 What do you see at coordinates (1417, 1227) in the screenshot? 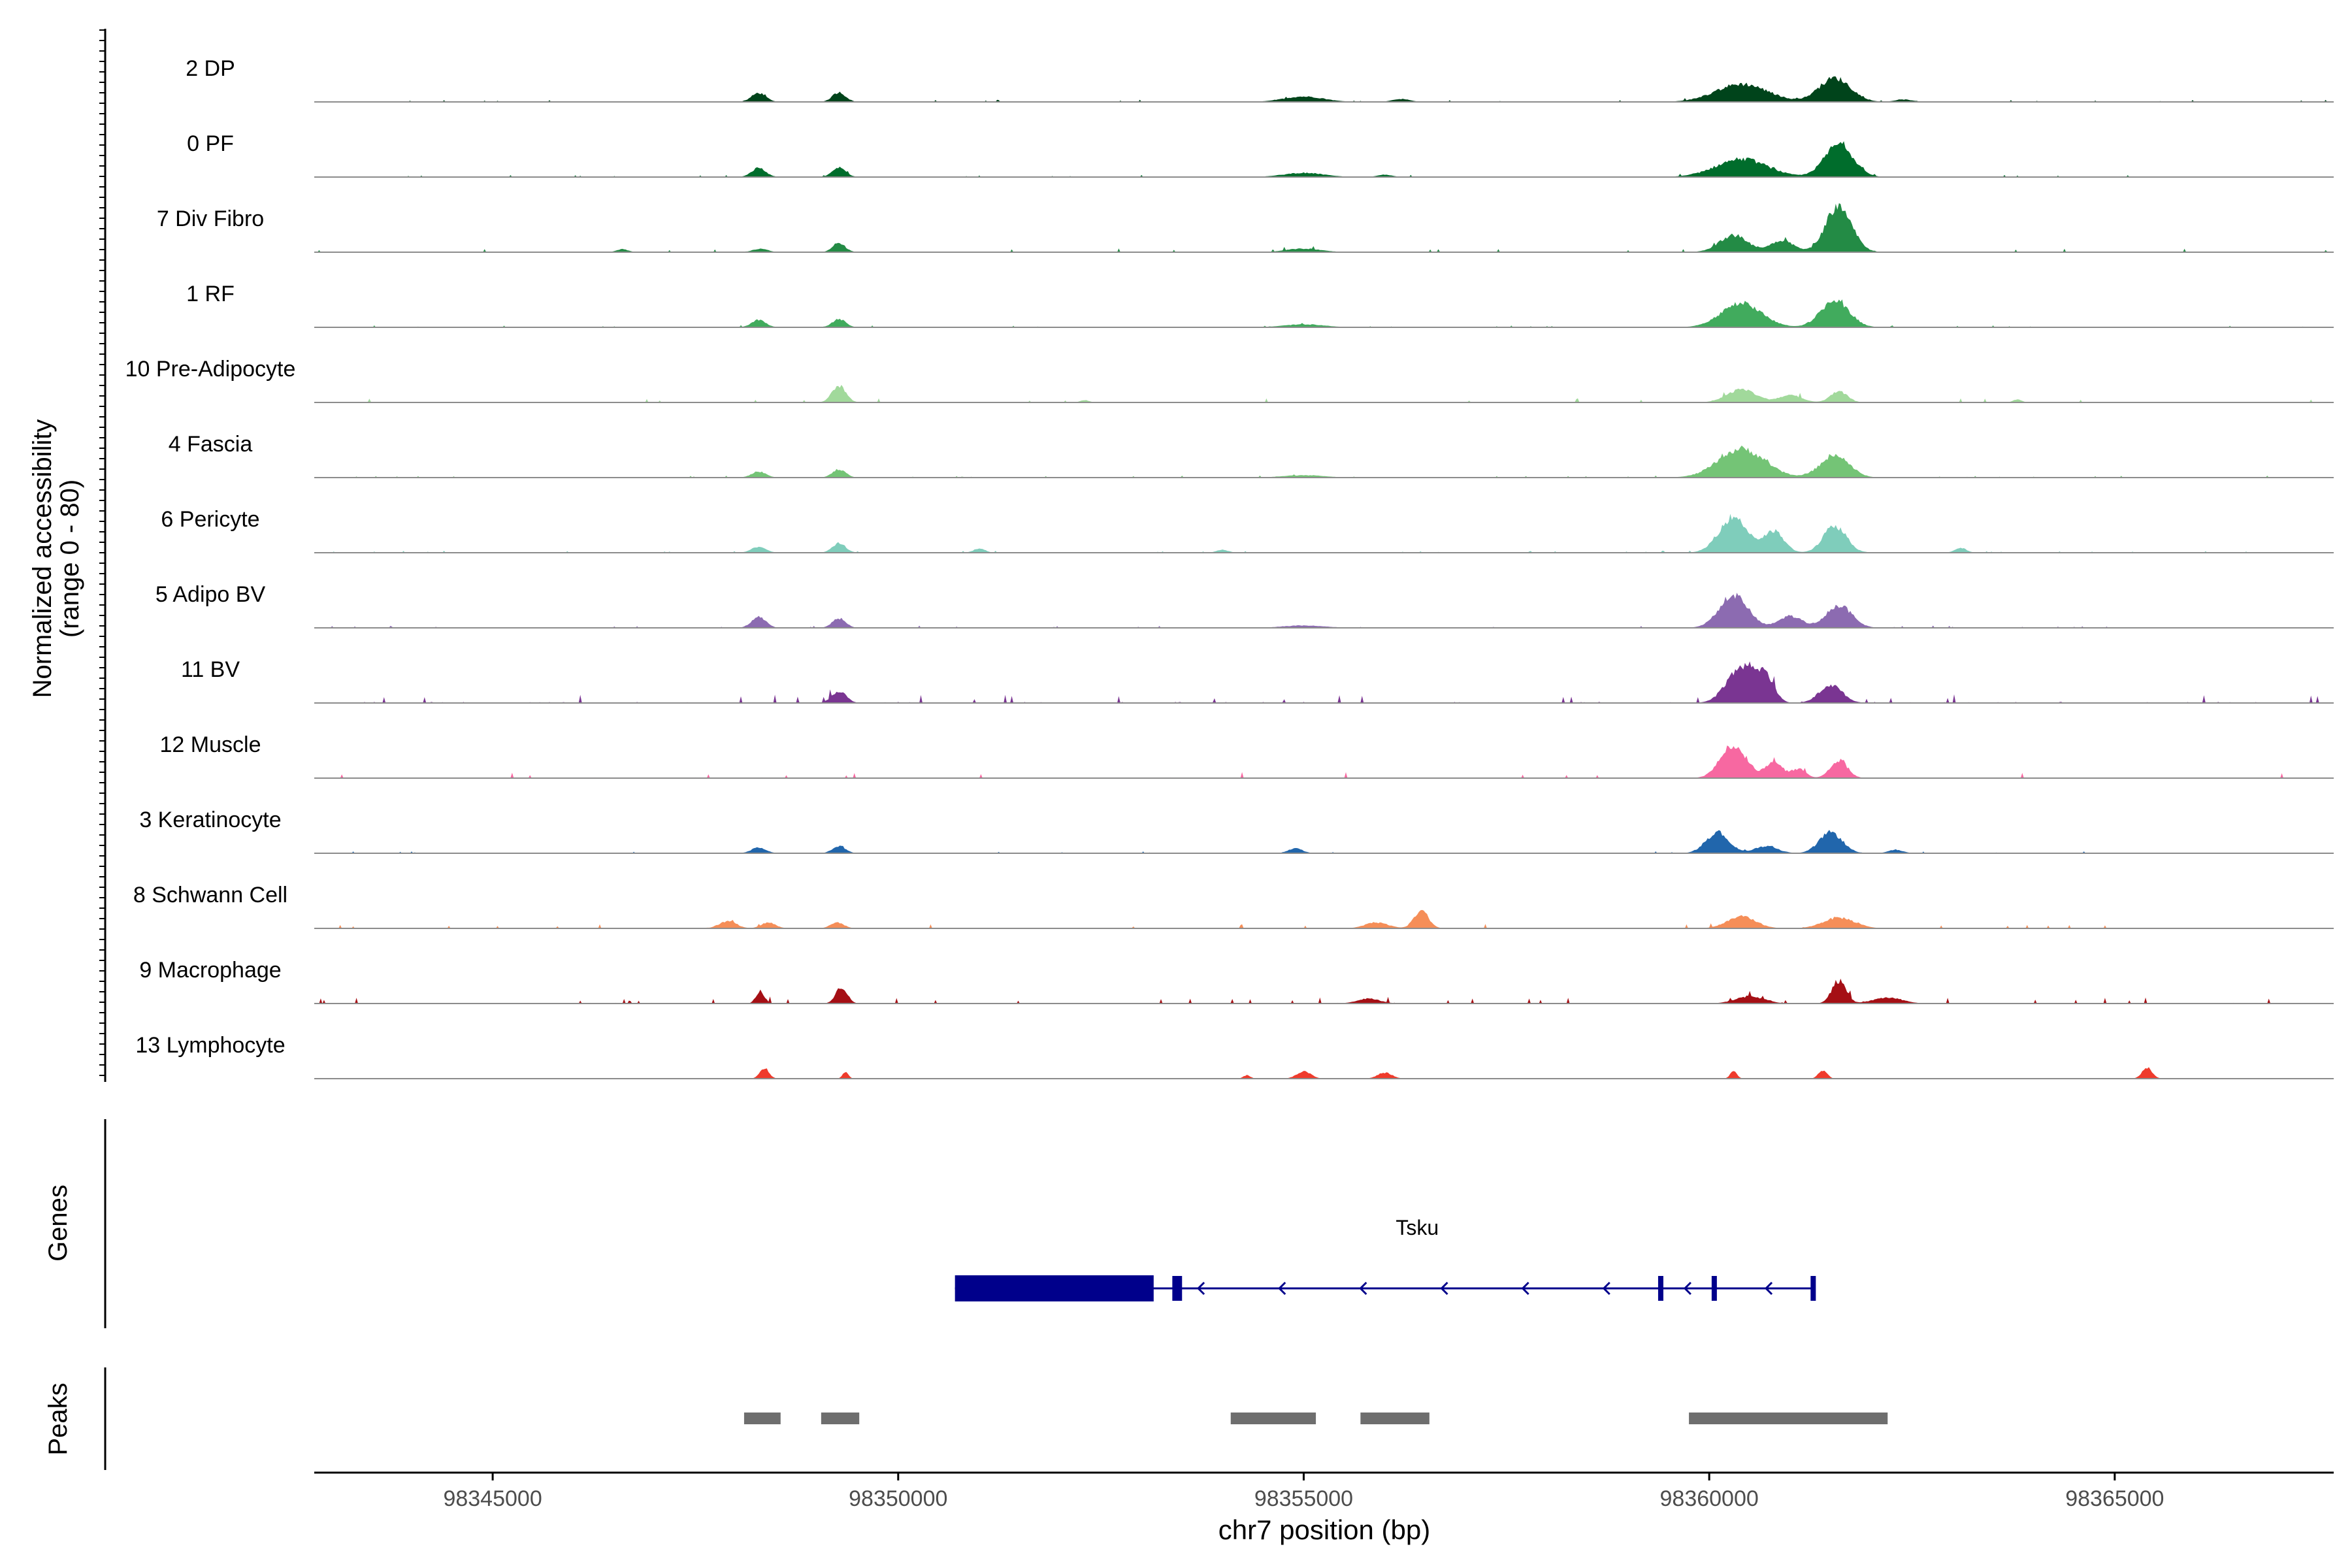
I see `gene-label: Tsku` at bounding box center [1417, 1227].